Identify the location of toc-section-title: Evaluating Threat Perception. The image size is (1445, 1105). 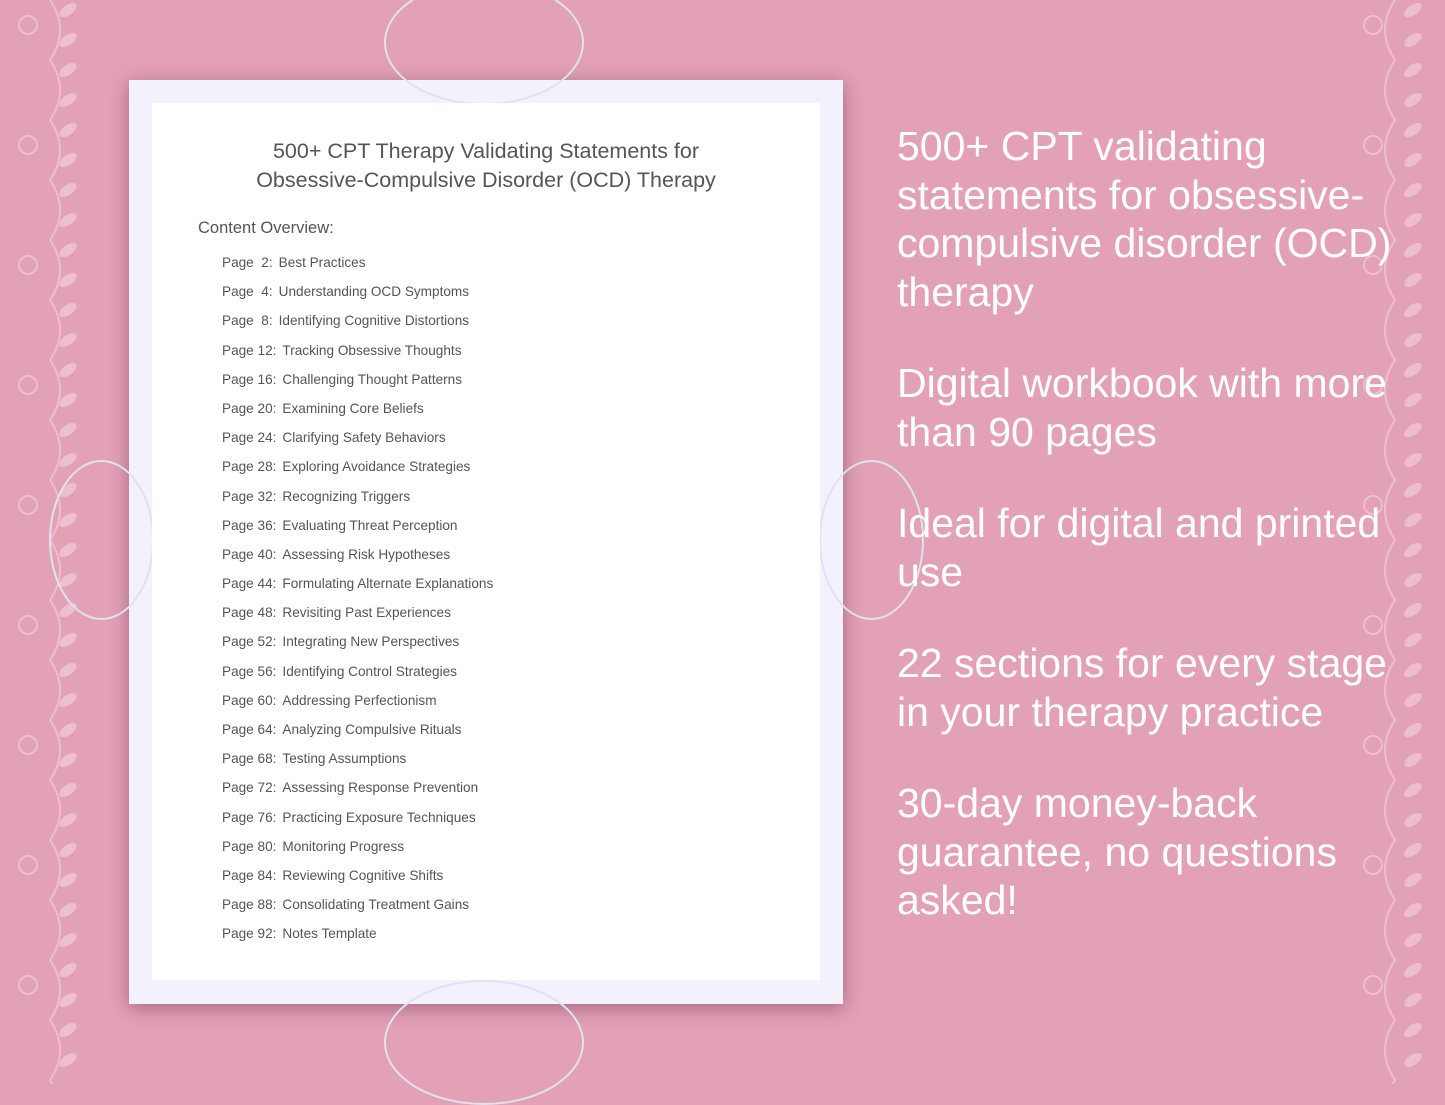
(370, 525).